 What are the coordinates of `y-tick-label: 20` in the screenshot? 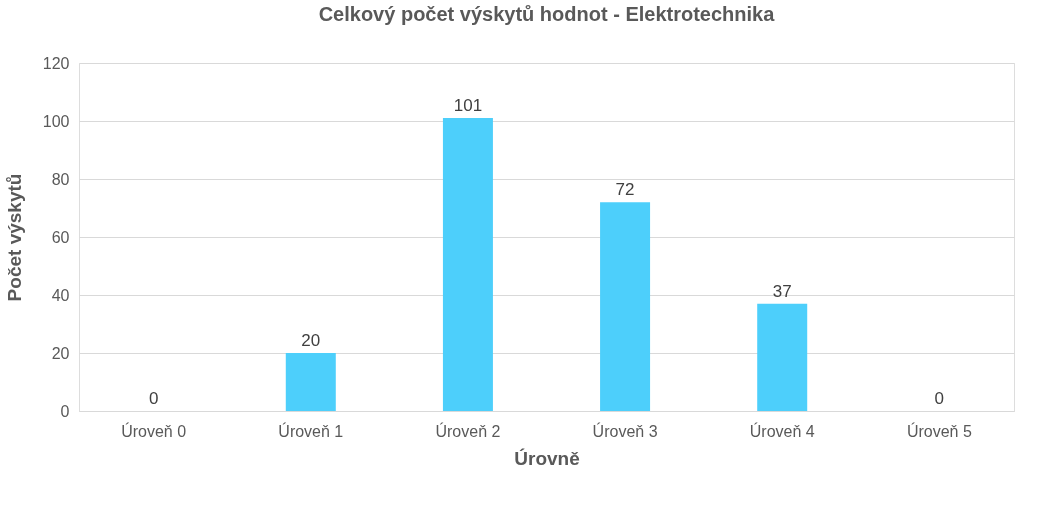 It's located at (60, 353).